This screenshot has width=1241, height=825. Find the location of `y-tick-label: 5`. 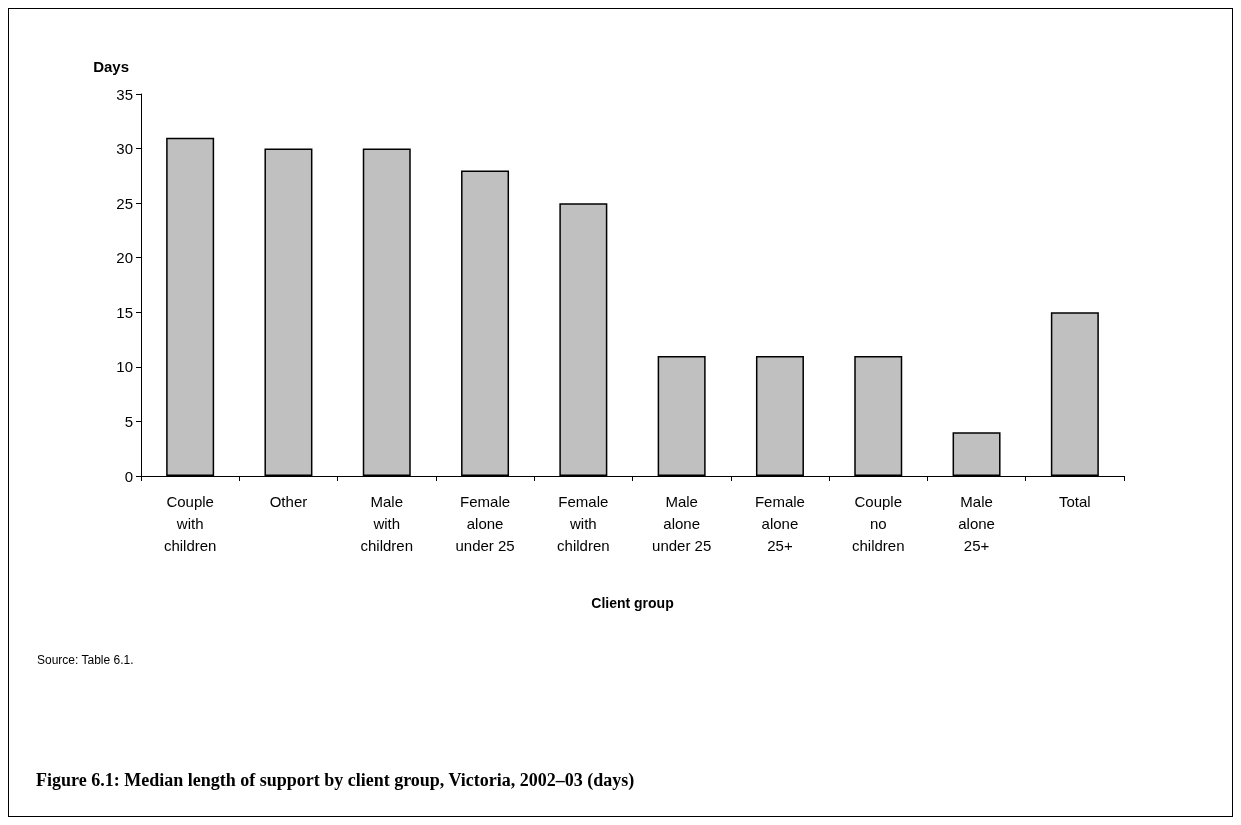

y-tick-label: 5 is located at coordinates (128, 421).